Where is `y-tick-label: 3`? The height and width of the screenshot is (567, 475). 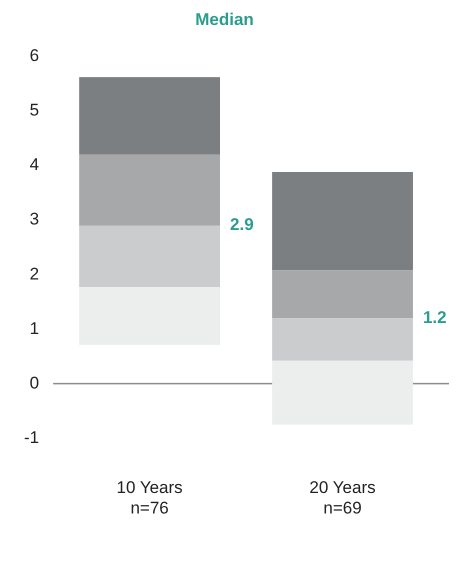 y-tick-label: 3 is located at coordinates (35, 219).